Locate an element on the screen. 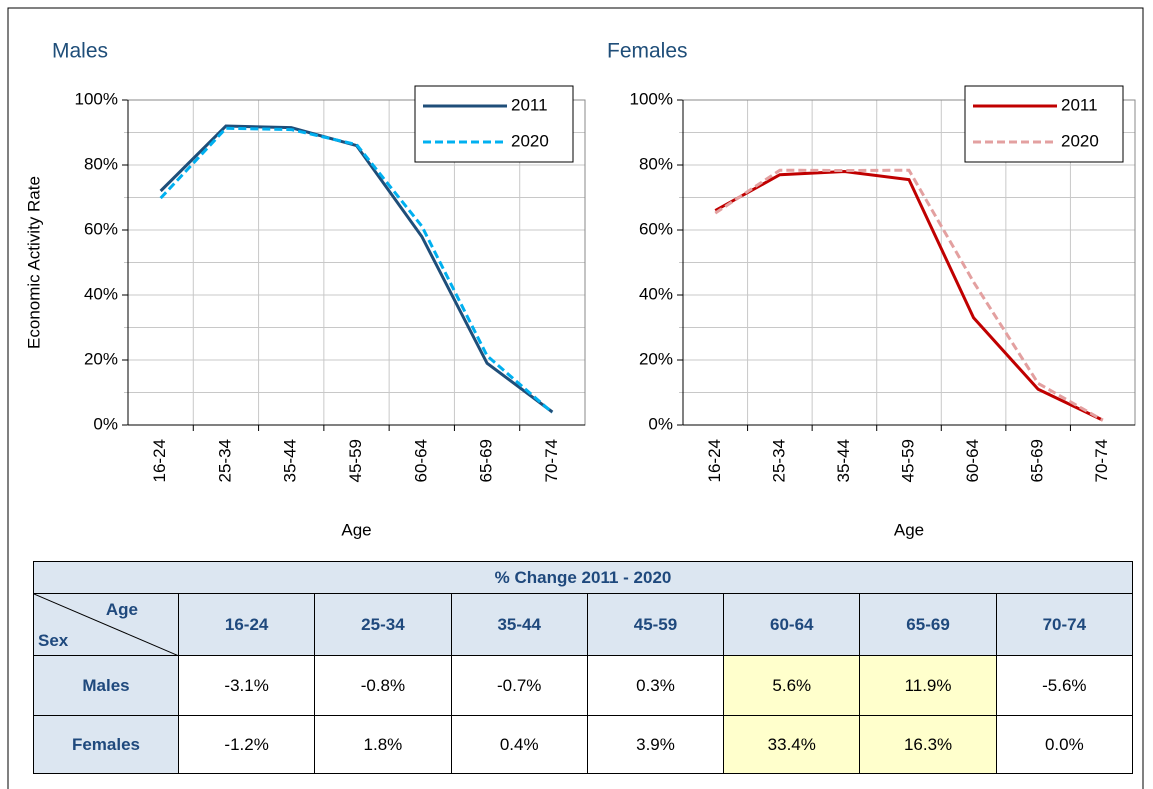  table-cell: 1.8% is located at coordinates (383, 744).